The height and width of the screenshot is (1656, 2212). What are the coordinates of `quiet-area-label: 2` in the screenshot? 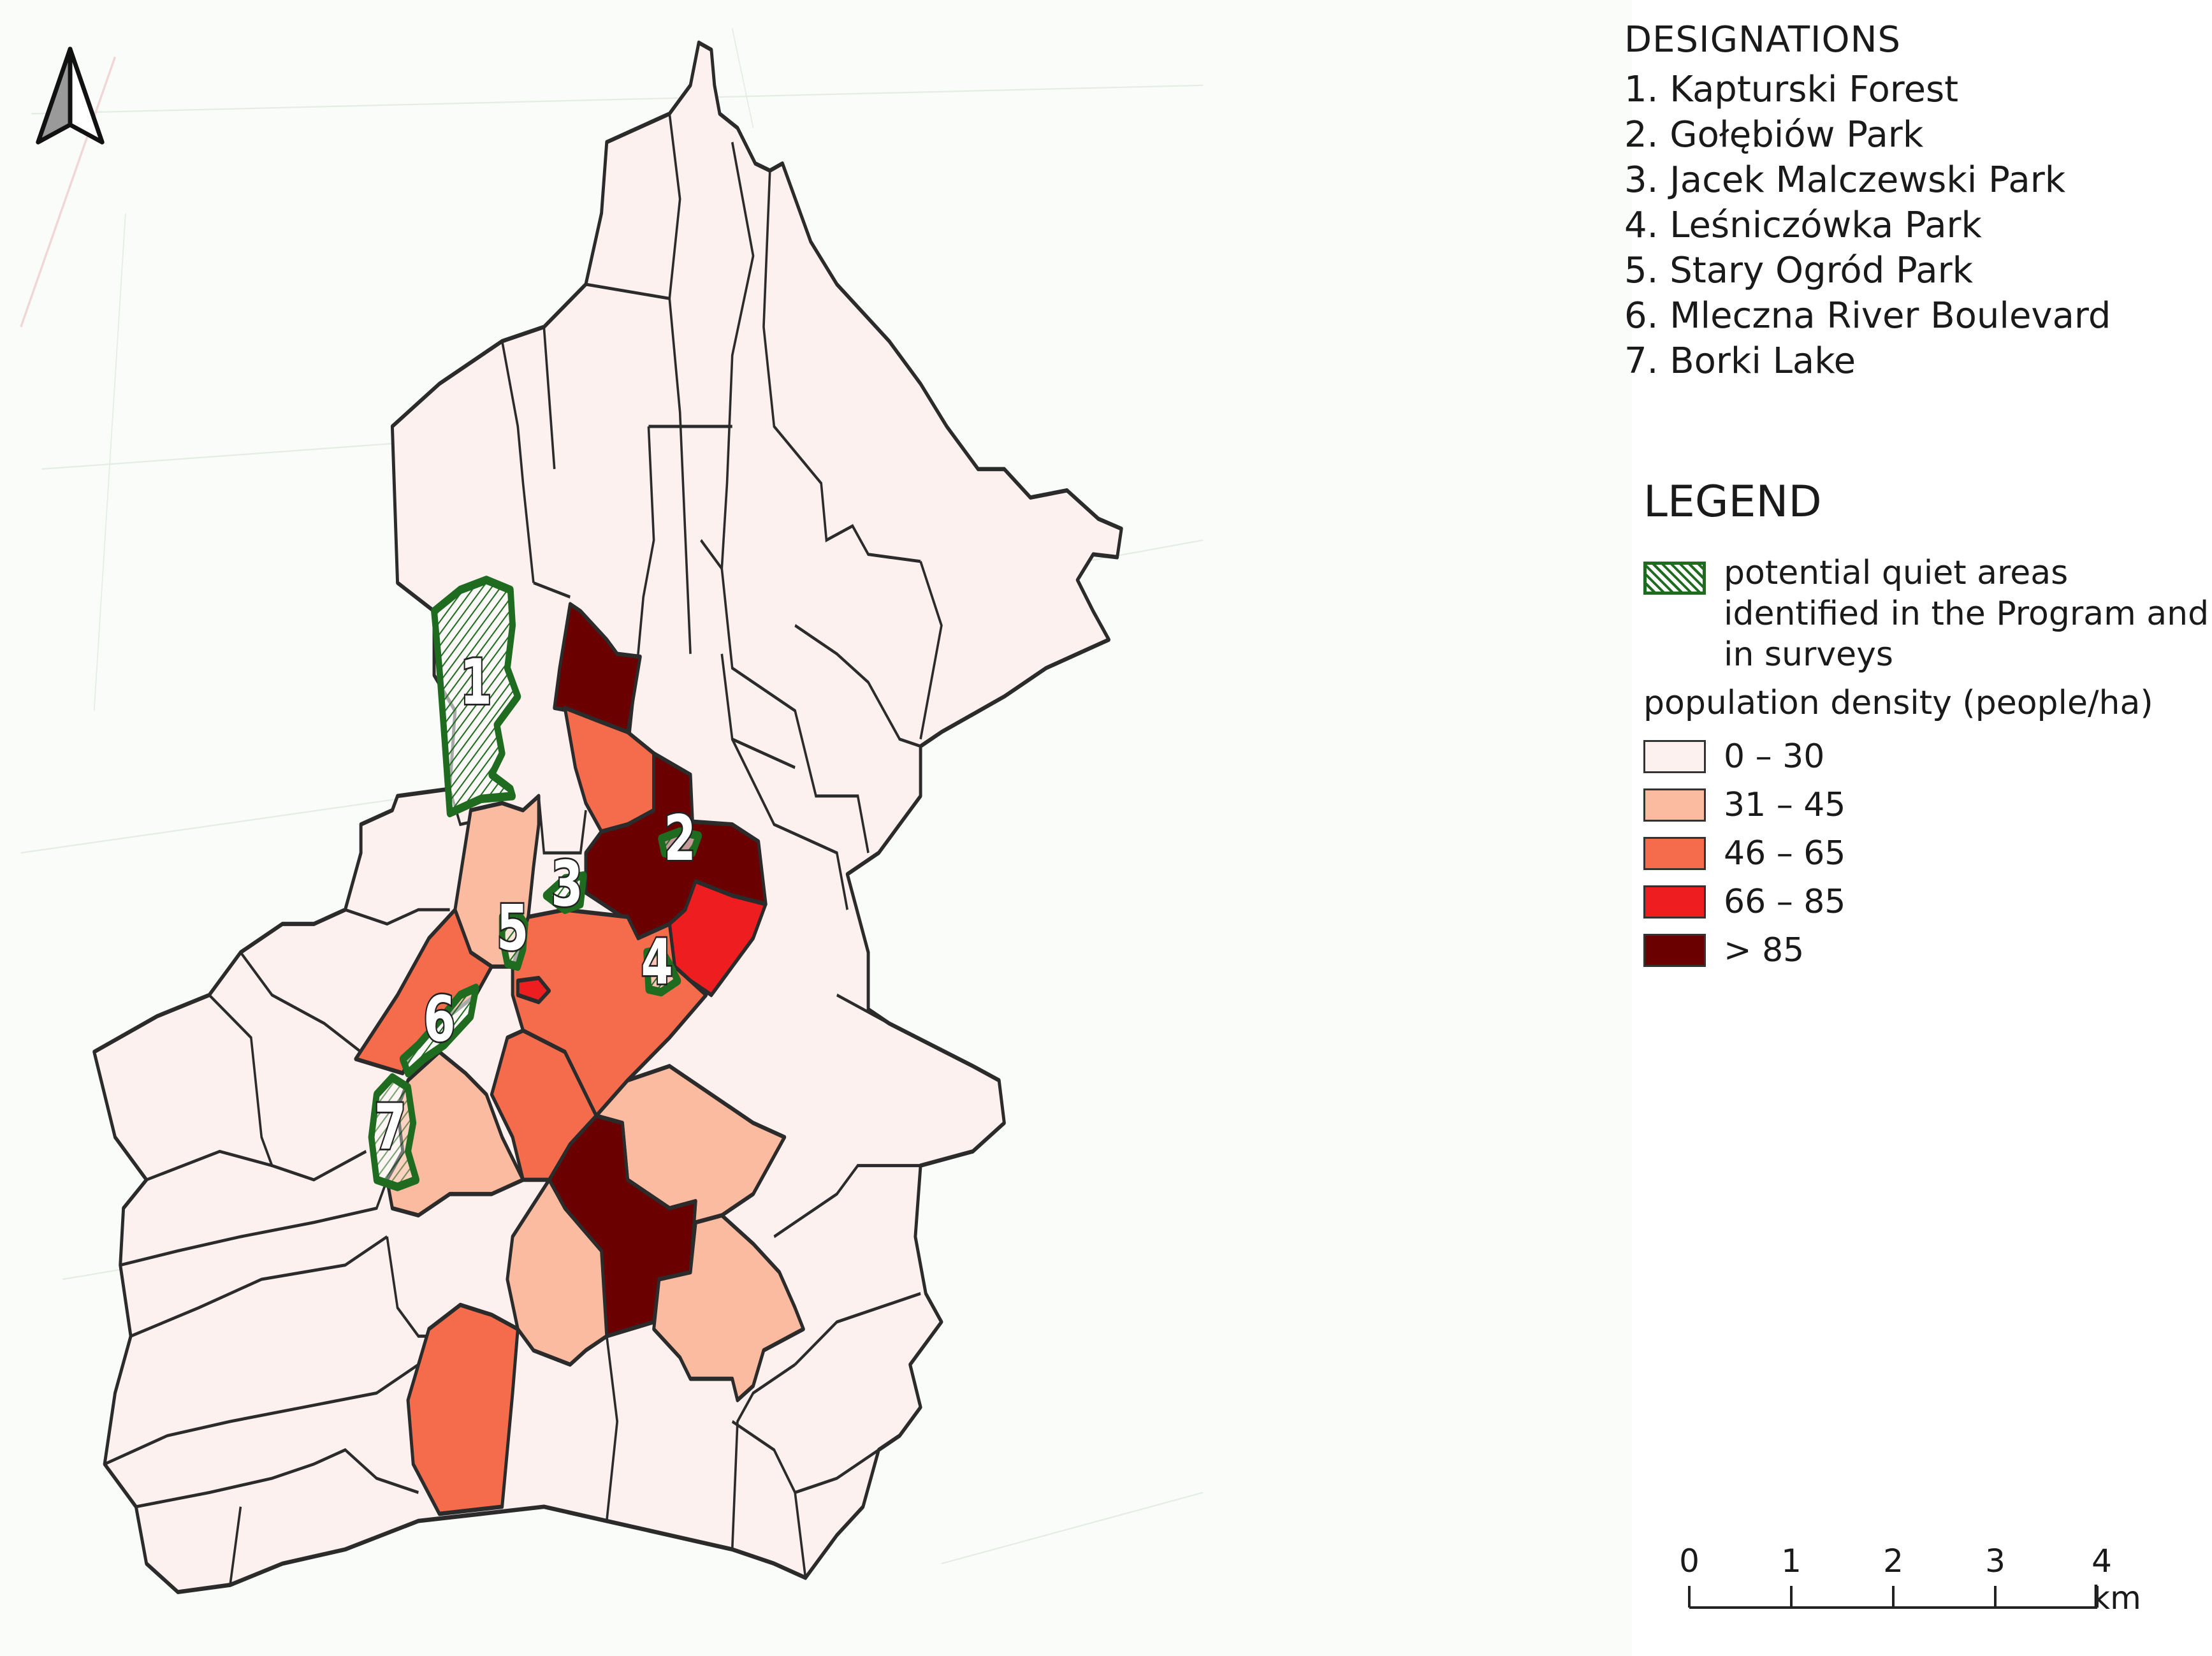 It's located at (680, 839).